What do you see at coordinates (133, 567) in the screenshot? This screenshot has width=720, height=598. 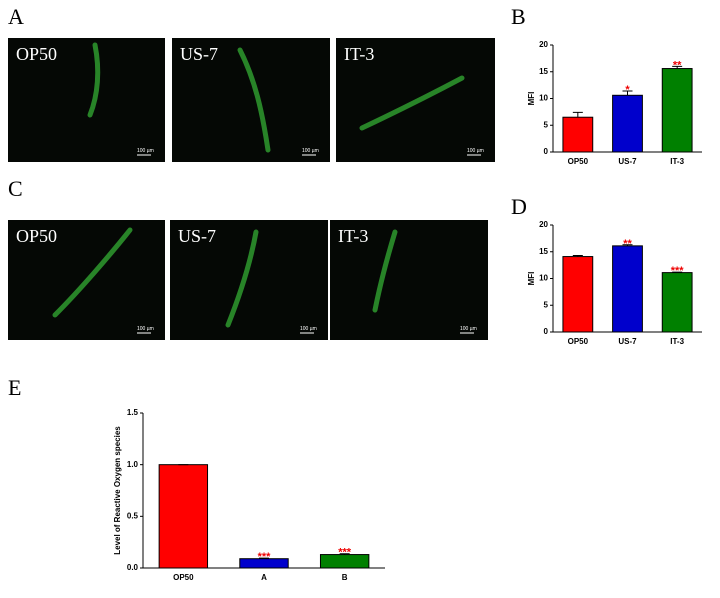 I see `y-tick-label: 0.0` at bounding box center [133, 567].